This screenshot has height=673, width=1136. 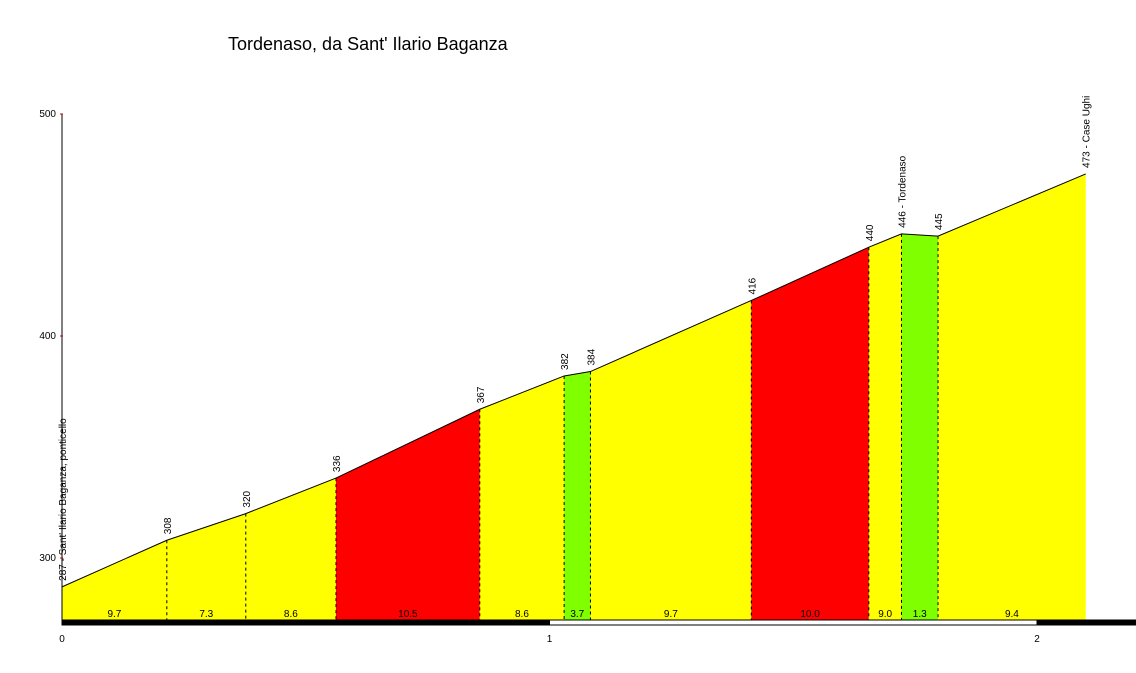 I want to click on point-label: 382, so click(x=565, y=361).